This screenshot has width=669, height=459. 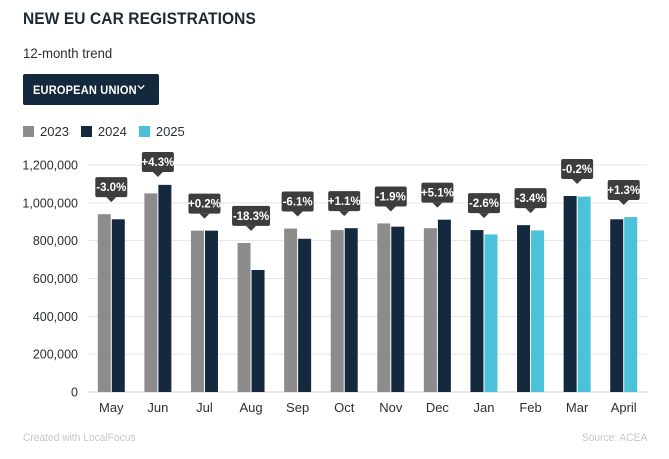 I want to click on change-label: -6.1%, so click(x=298, y=203).